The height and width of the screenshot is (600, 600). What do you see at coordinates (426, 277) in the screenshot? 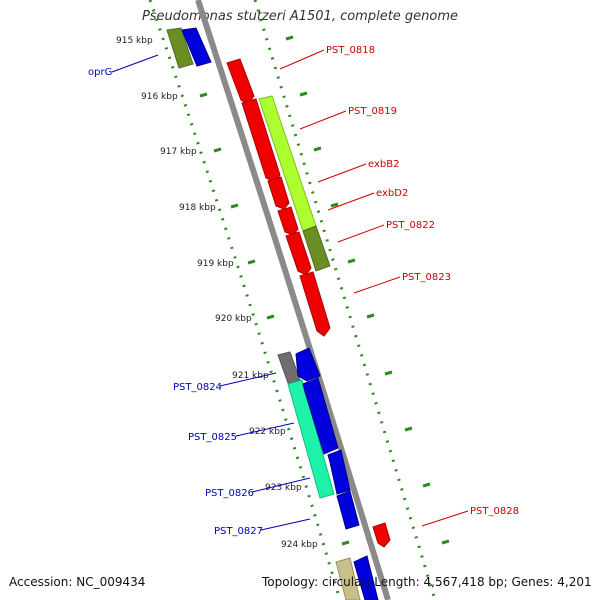
I see `gene-label-PST_0823: PST_0823` at bounding box center [426, 277].